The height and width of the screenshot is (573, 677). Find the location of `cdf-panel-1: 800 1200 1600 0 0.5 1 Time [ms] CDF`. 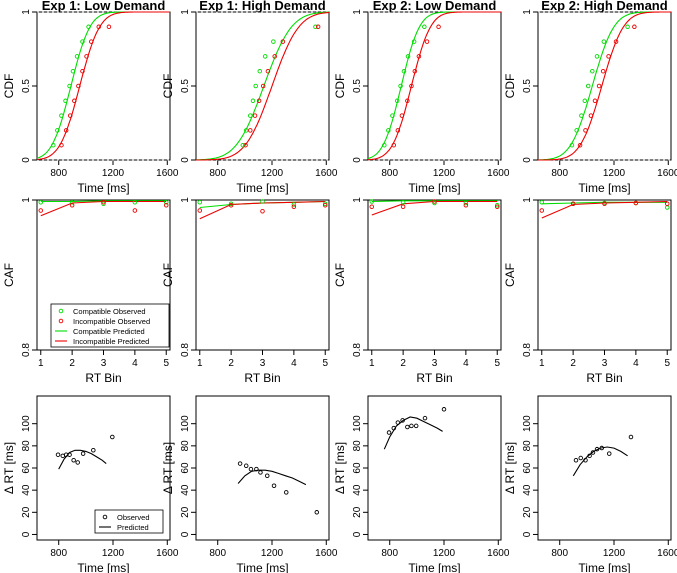

cdf-panel-1: 800 1200 1600 0 0.5 1 Time [ms] CDF is located at coordinates (90, 102).